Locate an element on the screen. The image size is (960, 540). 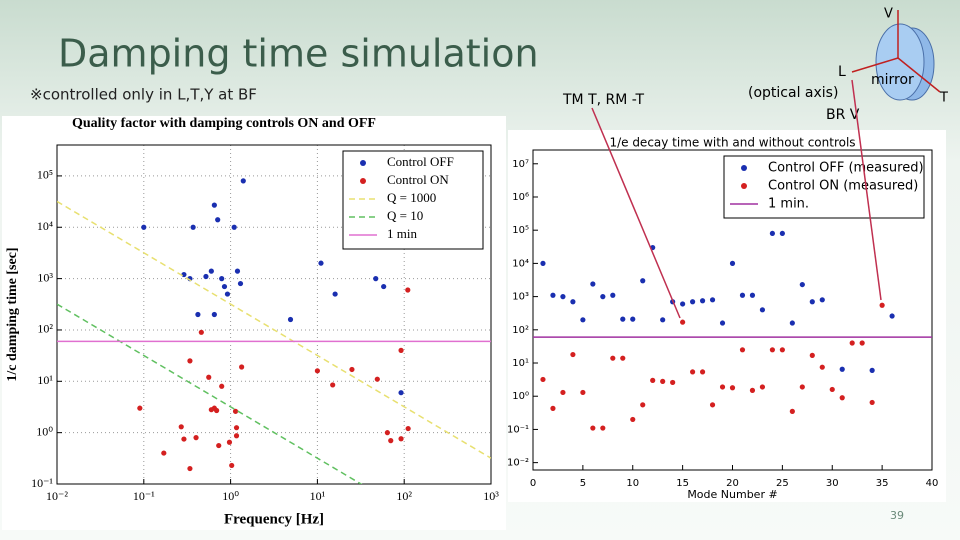
x-tick-label: 15 is located at coordinates (682, 483).